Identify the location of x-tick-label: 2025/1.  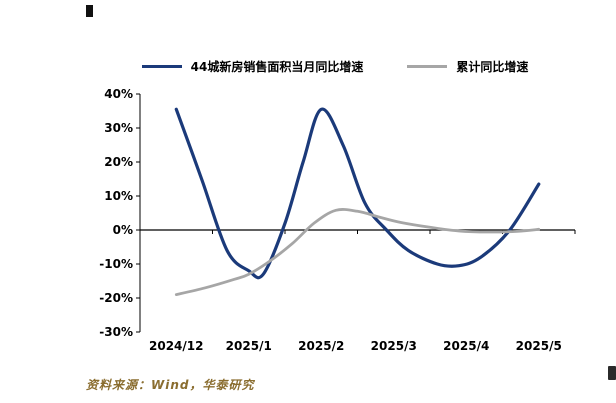
(249, 346).